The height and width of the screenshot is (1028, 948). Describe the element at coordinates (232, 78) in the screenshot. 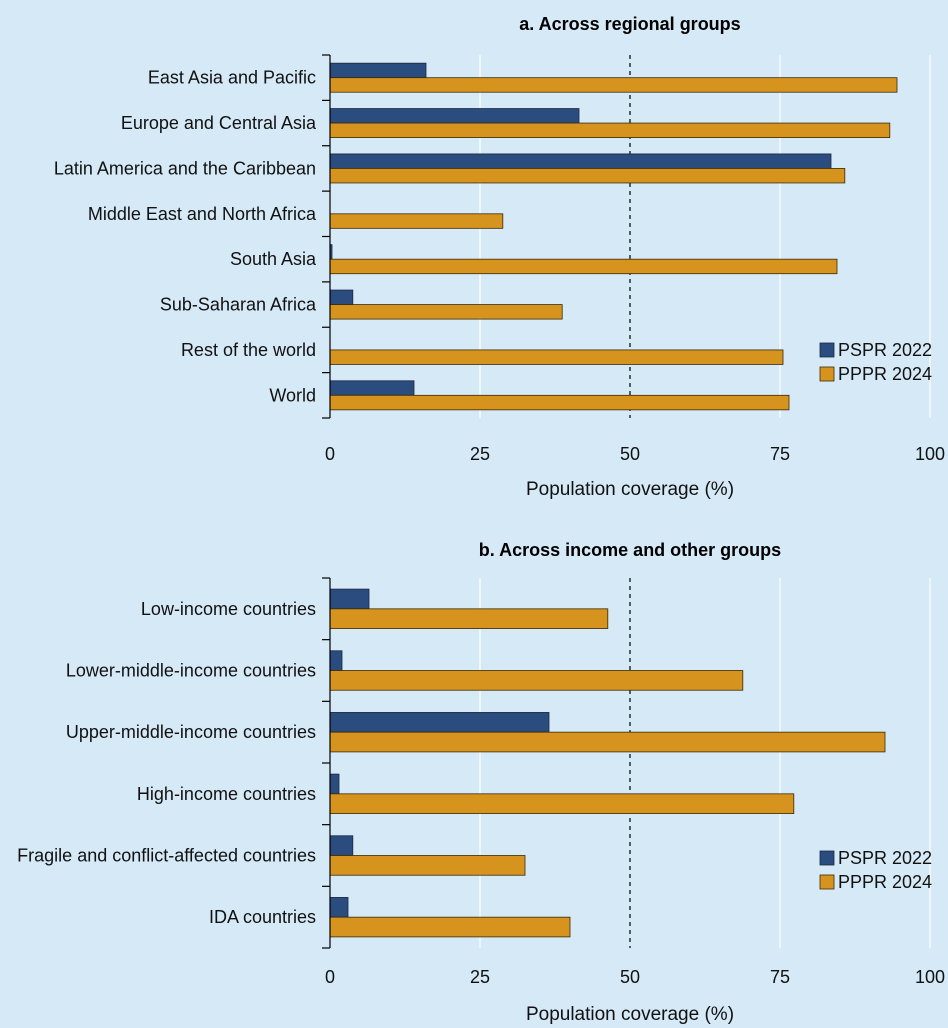

I see `category-label: East Asia and Pacific` at that location.